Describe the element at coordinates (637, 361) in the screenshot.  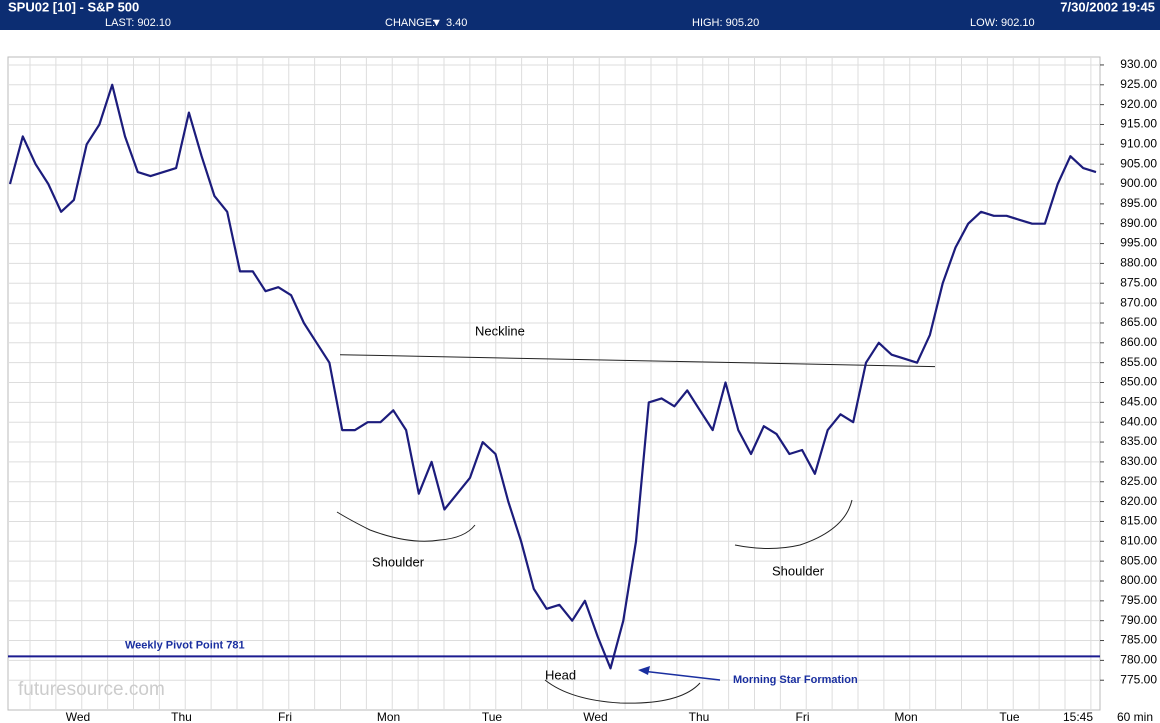
I see `neckline` at that location.